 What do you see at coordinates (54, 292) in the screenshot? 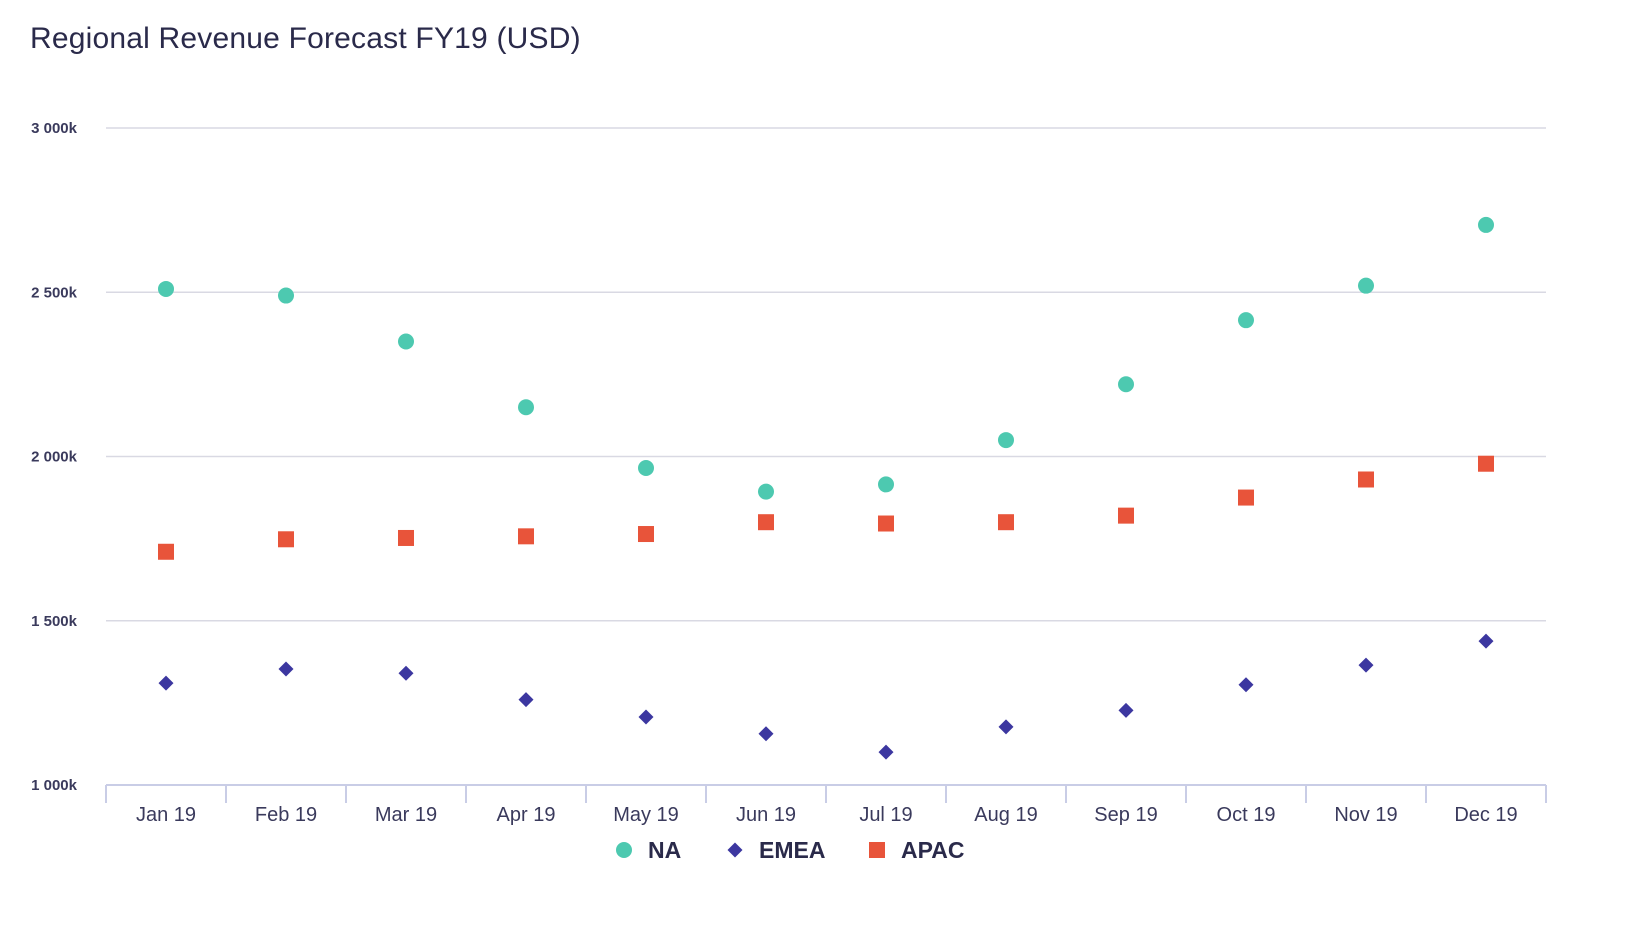
I see `y-tick-label: 2 500k` at bounding box center [54, 292].